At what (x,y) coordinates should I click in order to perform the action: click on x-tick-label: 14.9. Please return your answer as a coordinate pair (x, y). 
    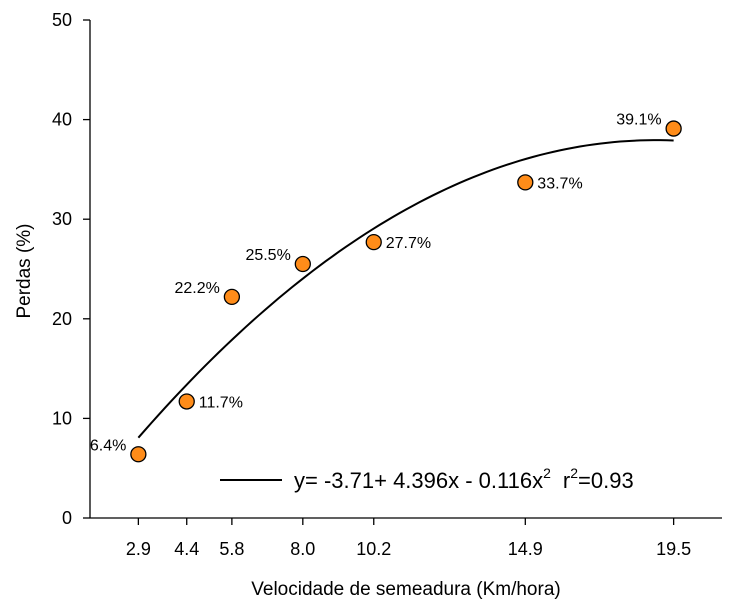
    Looking at the image, I should click on (525, 549).